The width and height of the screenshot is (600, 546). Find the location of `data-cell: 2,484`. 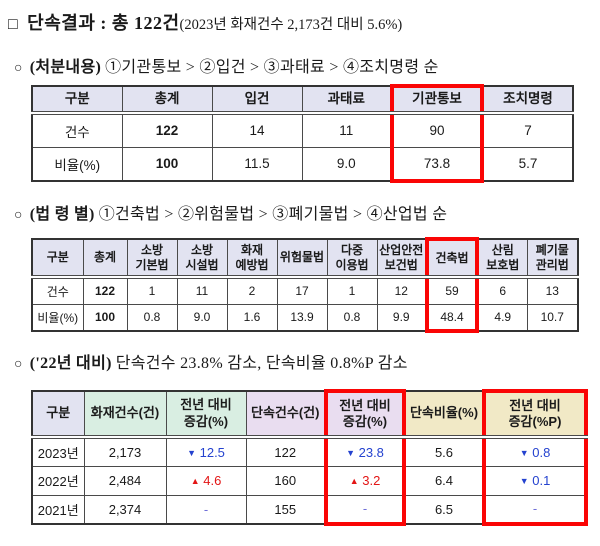

data-cell: 2,484 is located at coordinates (125, 480).